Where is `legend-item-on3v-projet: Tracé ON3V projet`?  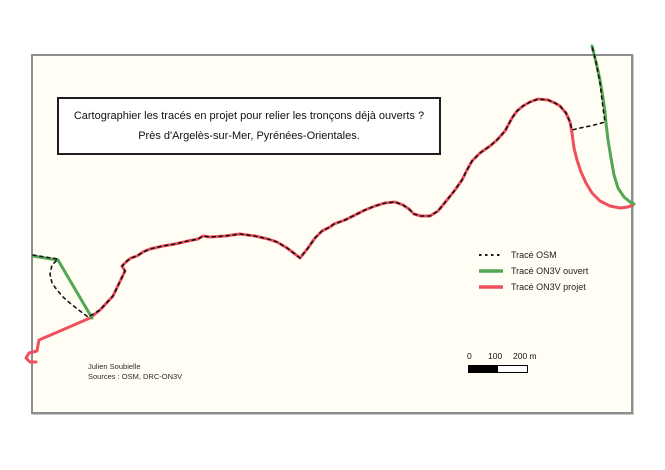
legend-item-on3v-projet: Tracé ON3V projet is located at coordinates (533, 287).